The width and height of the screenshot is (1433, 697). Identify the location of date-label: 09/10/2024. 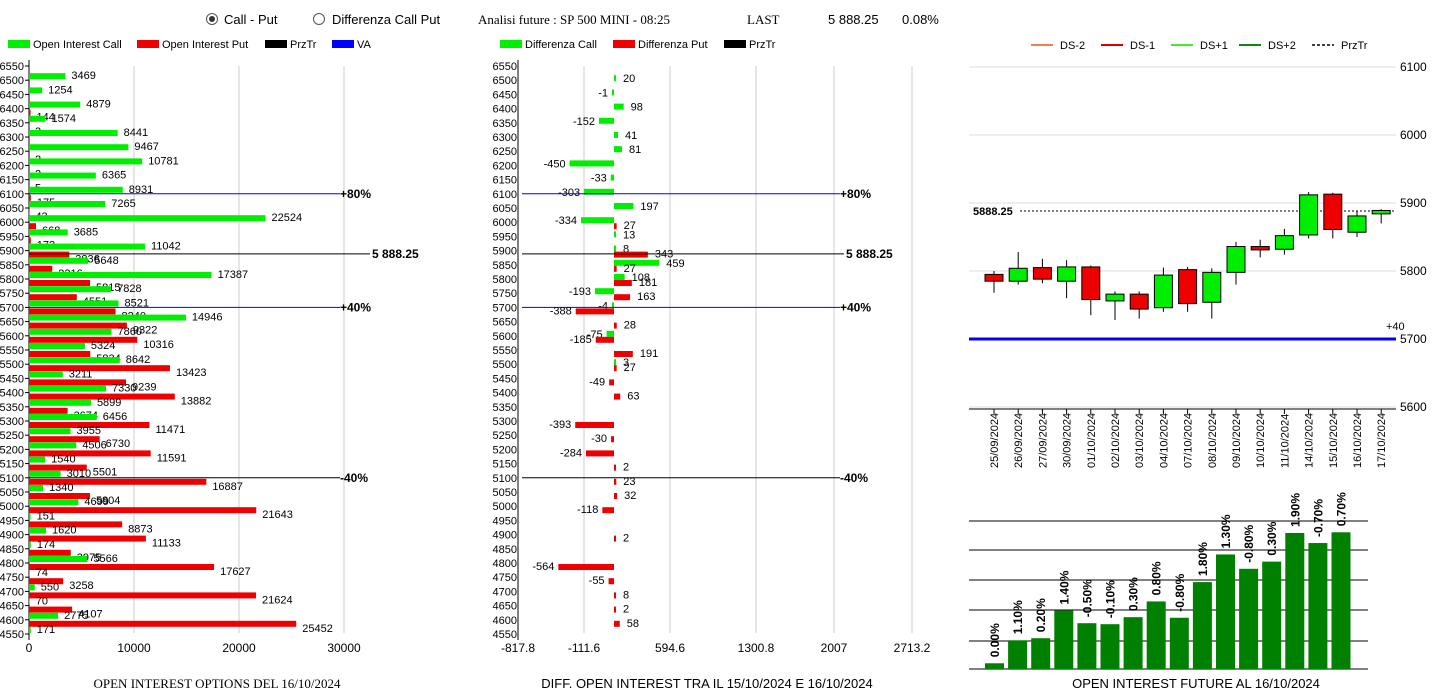
(1237, 440).